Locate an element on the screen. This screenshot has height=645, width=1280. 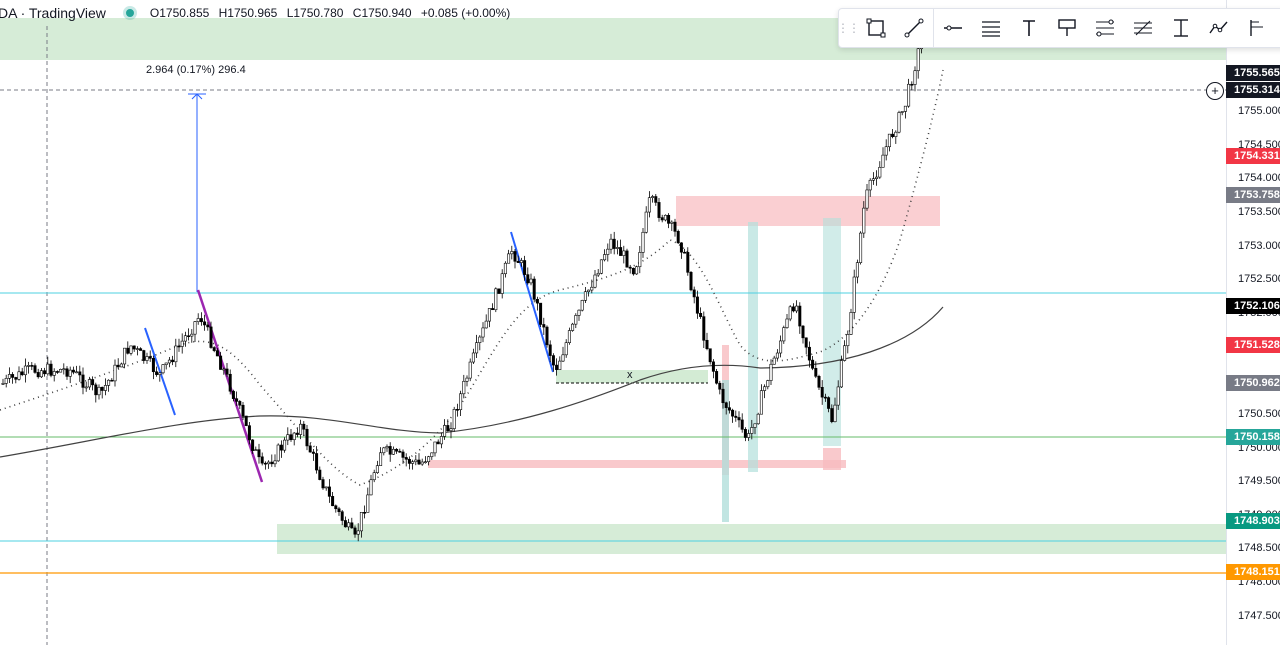
price-tick-label: 1753.500 is located at coordinates (1259, 211).